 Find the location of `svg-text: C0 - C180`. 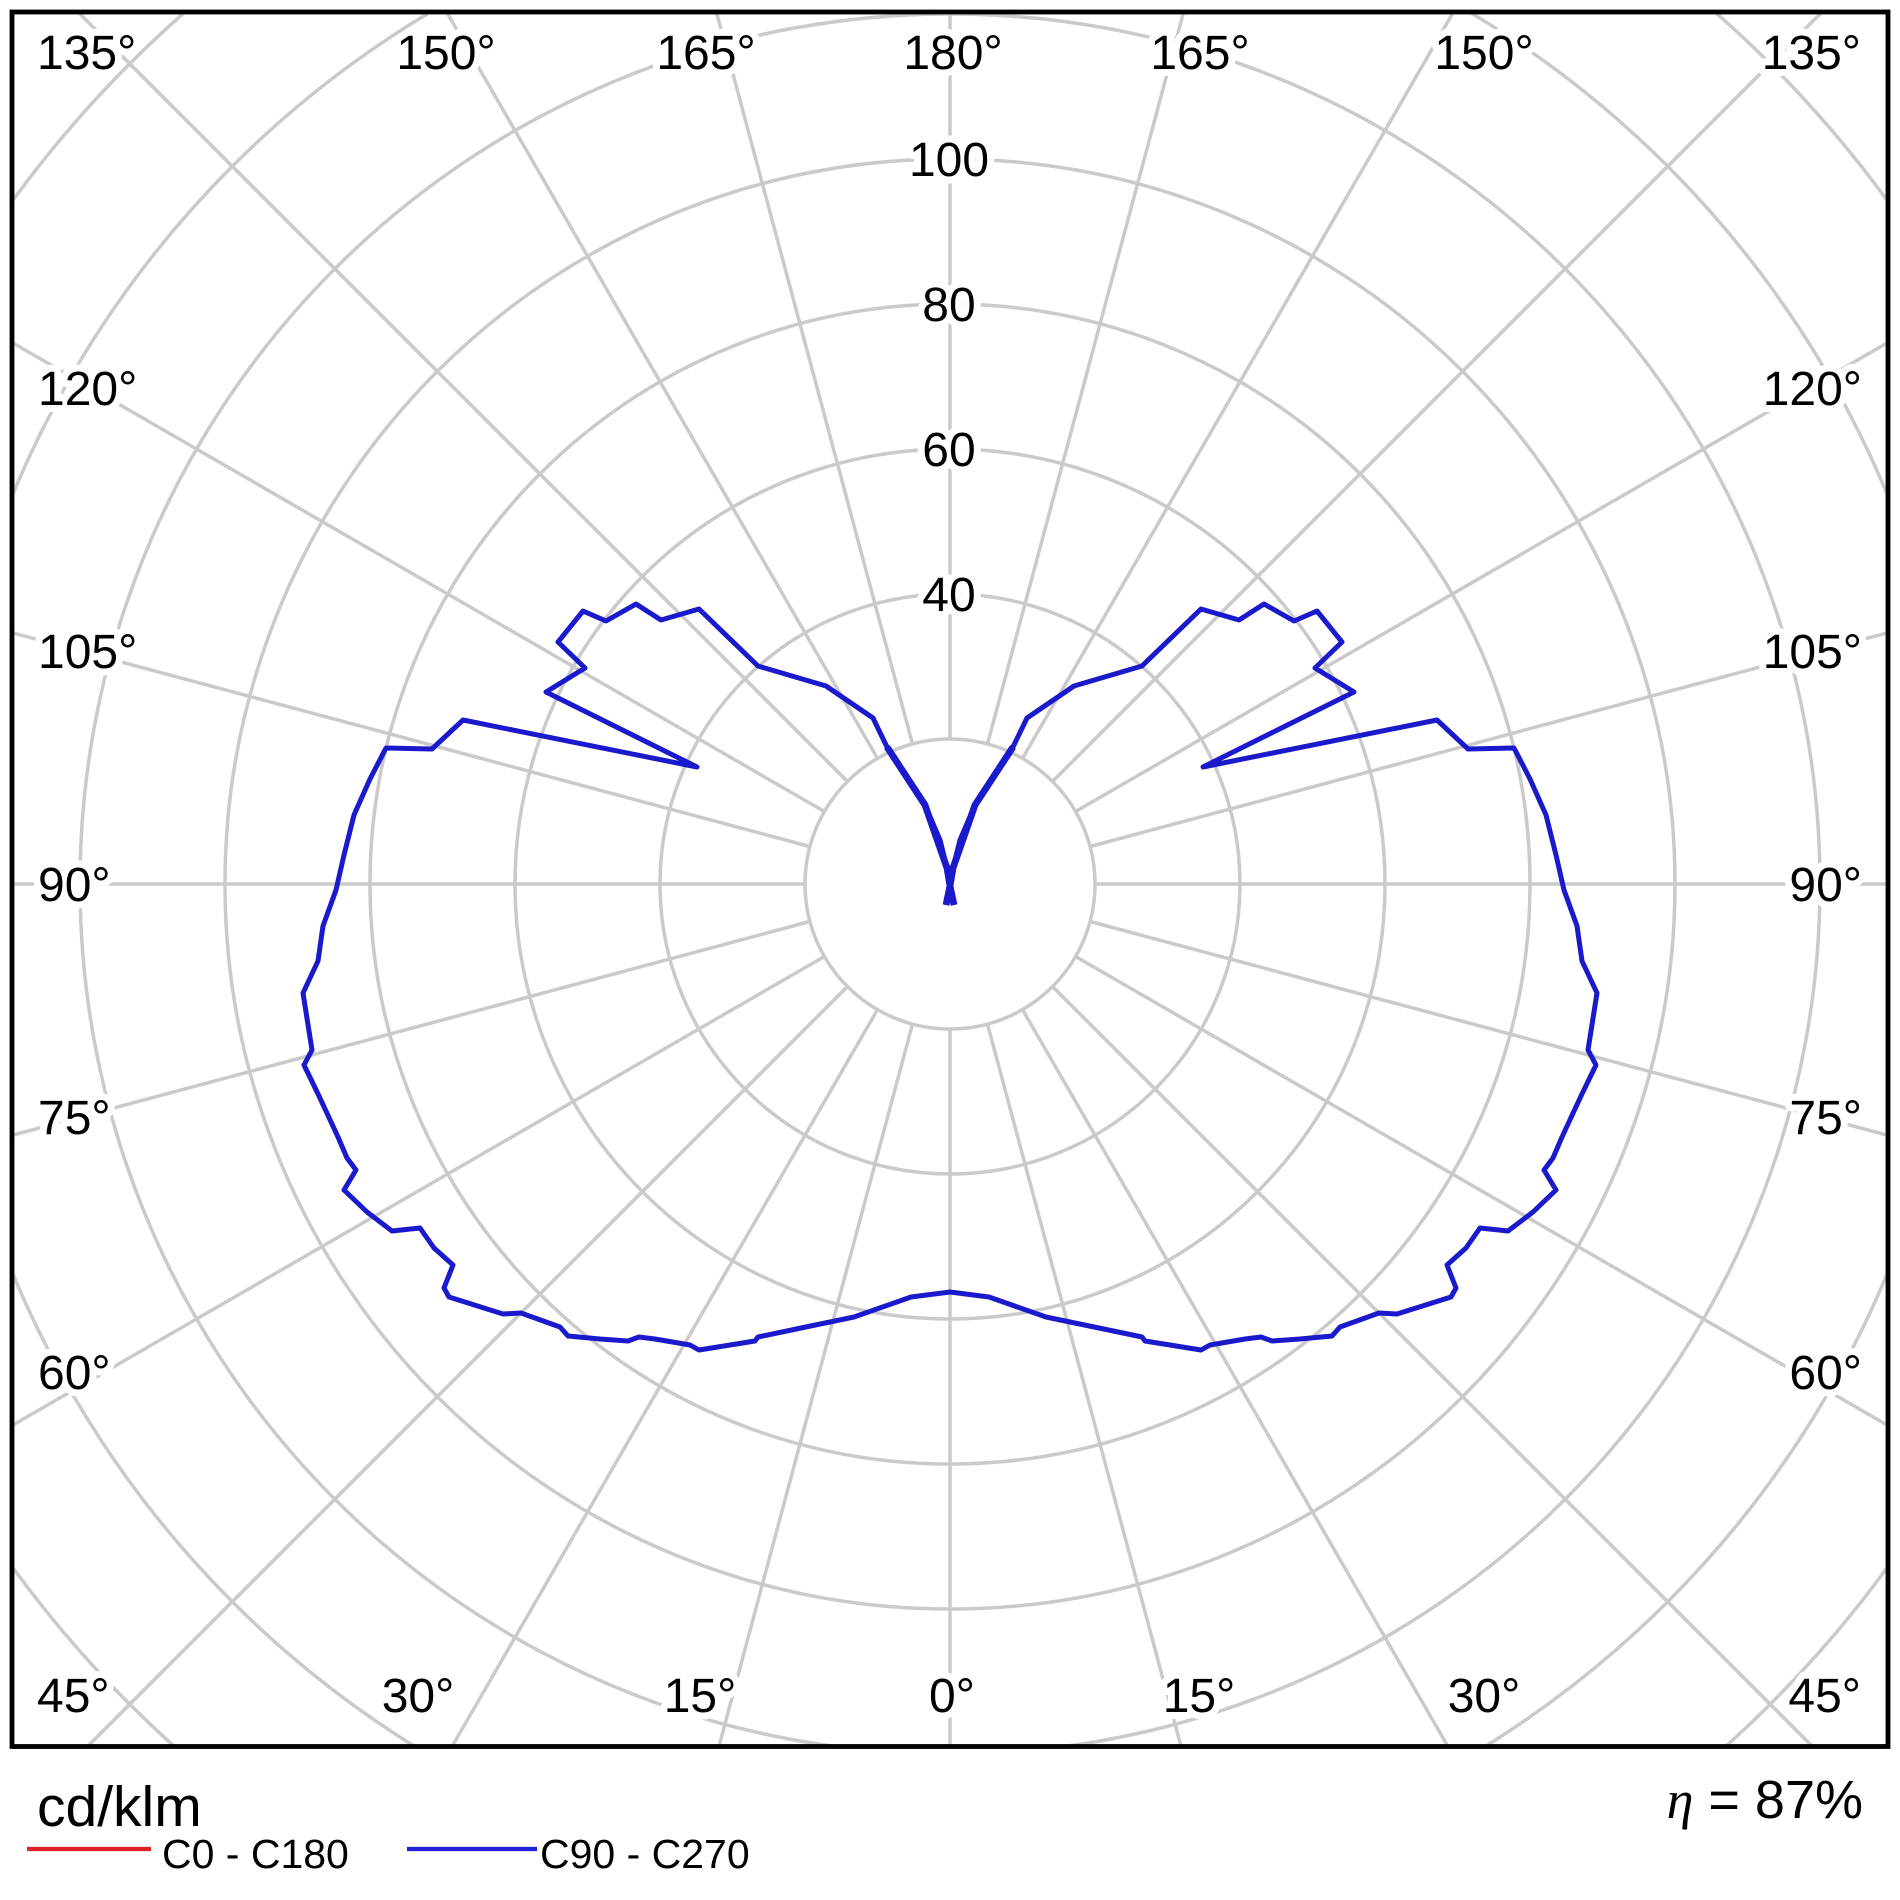

svg-text: C0 - C180 is located at coordinates (255, 1854).